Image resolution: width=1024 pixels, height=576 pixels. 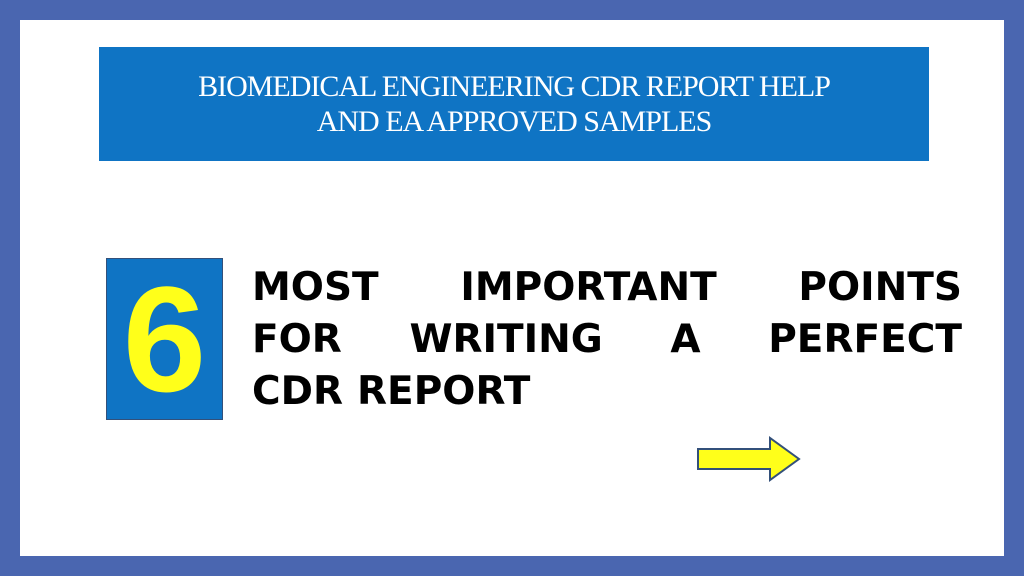 What do you see at coordinates (514, 121) in the screenshot?
I see `title-line-2: AND EA APPROVED SAMPLES` at bounding box center [514, 121].